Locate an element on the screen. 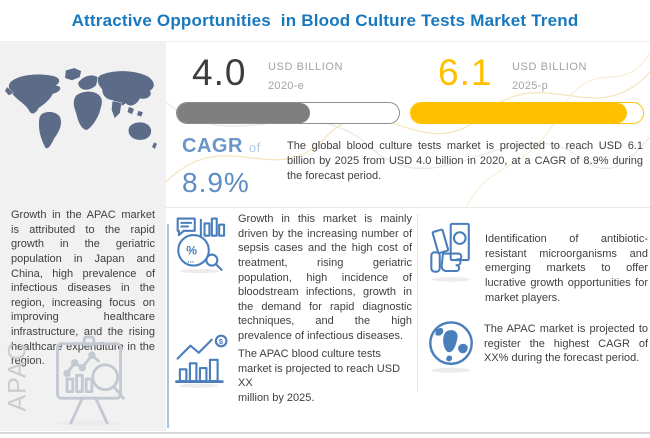 This screenshot has width=650, height=438. current-unit-label: USD BILLION is located at coordinates (306, 67).